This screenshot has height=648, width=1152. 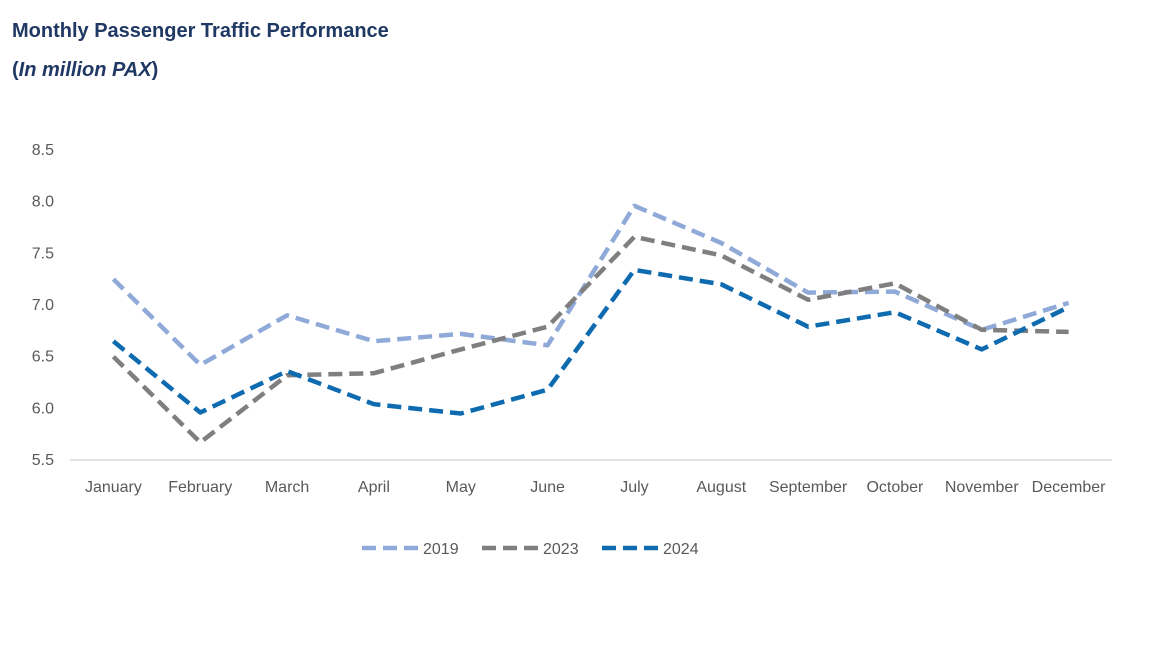 What do you see at coordinates (681, 549) in the screenshot?
I see `legend-label-2024: 2024` at bounding box center [681, 549].